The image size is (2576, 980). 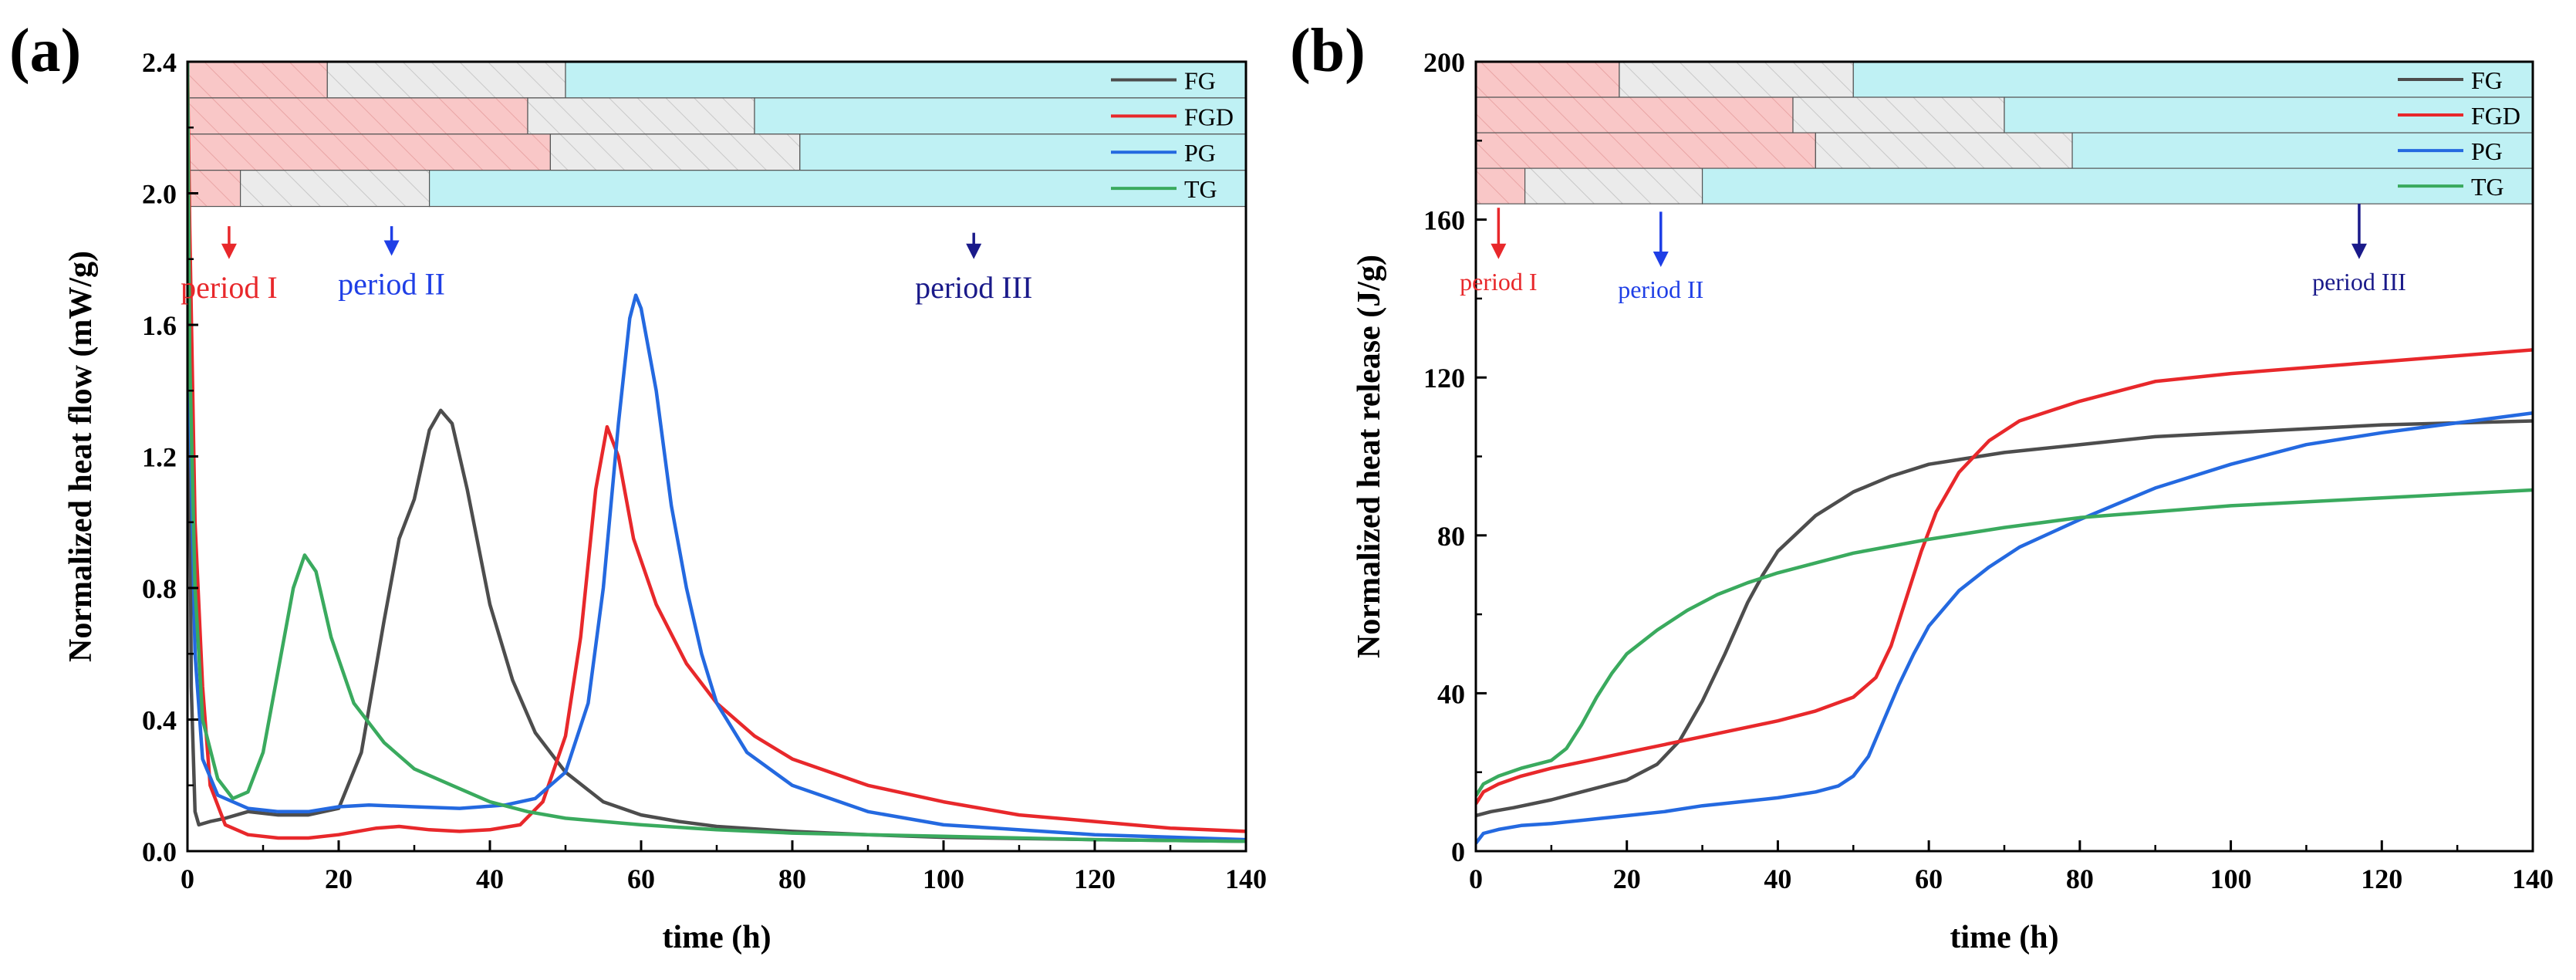 What do you see at coordinates (159, 720) in the screenshot?
I see `y-tick-label: 0.4` at bounding box center [159, 720].